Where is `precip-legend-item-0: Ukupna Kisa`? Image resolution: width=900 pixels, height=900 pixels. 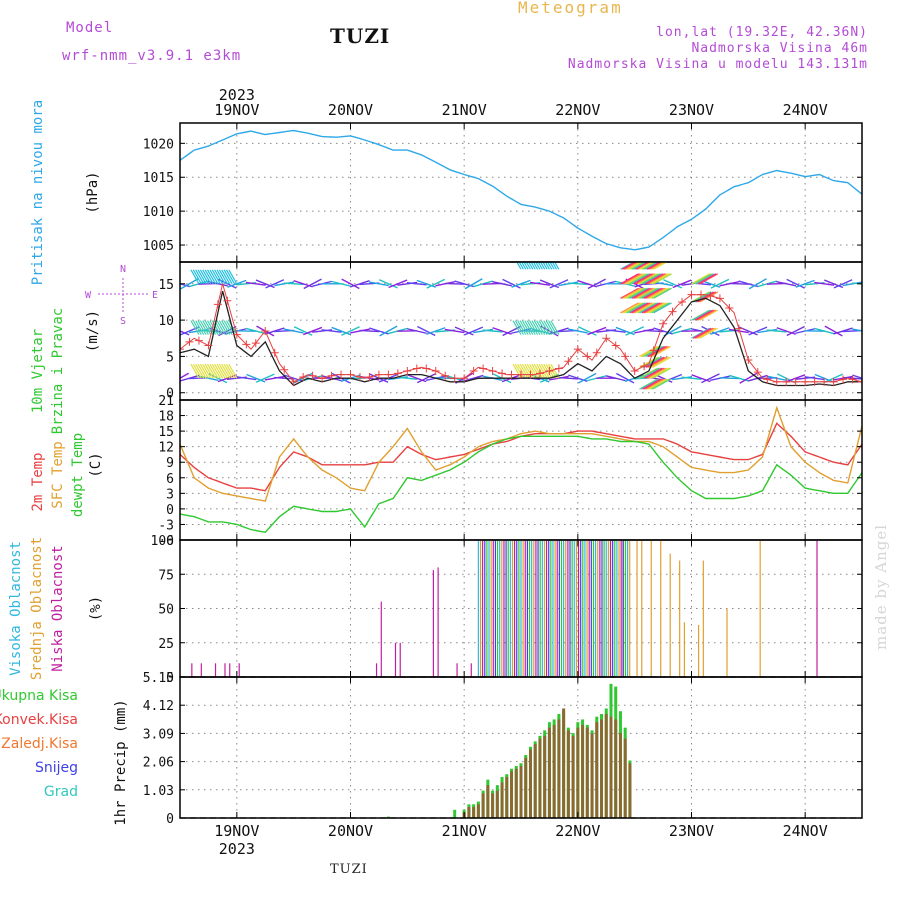 precip-legend-item-0: Ukupna Kisa is located at coordinates (39, 696).